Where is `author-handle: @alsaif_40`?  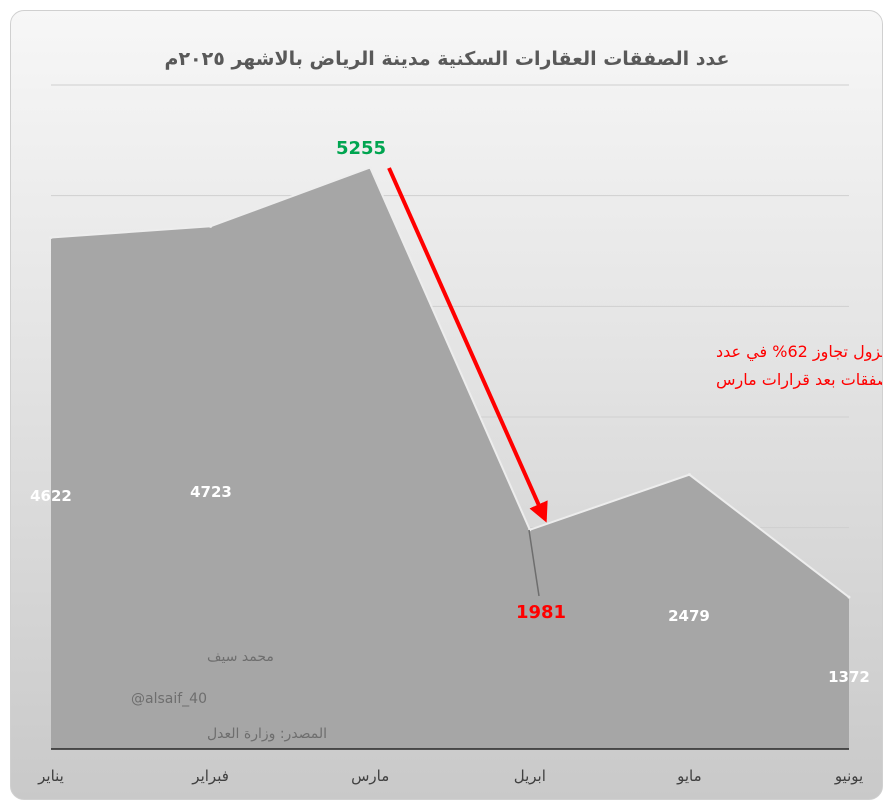
author-handle: @alsaif_40 is located at coordinates (169, 699).